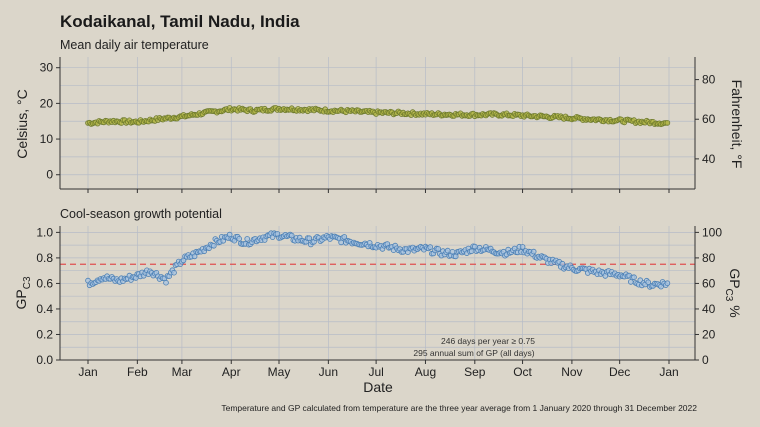 Image resolution: width=760 pixels, height=427 pixels. Describe the element at coordinates (378, 260) in the screenshot. I see `growth-potential-points` at that location.